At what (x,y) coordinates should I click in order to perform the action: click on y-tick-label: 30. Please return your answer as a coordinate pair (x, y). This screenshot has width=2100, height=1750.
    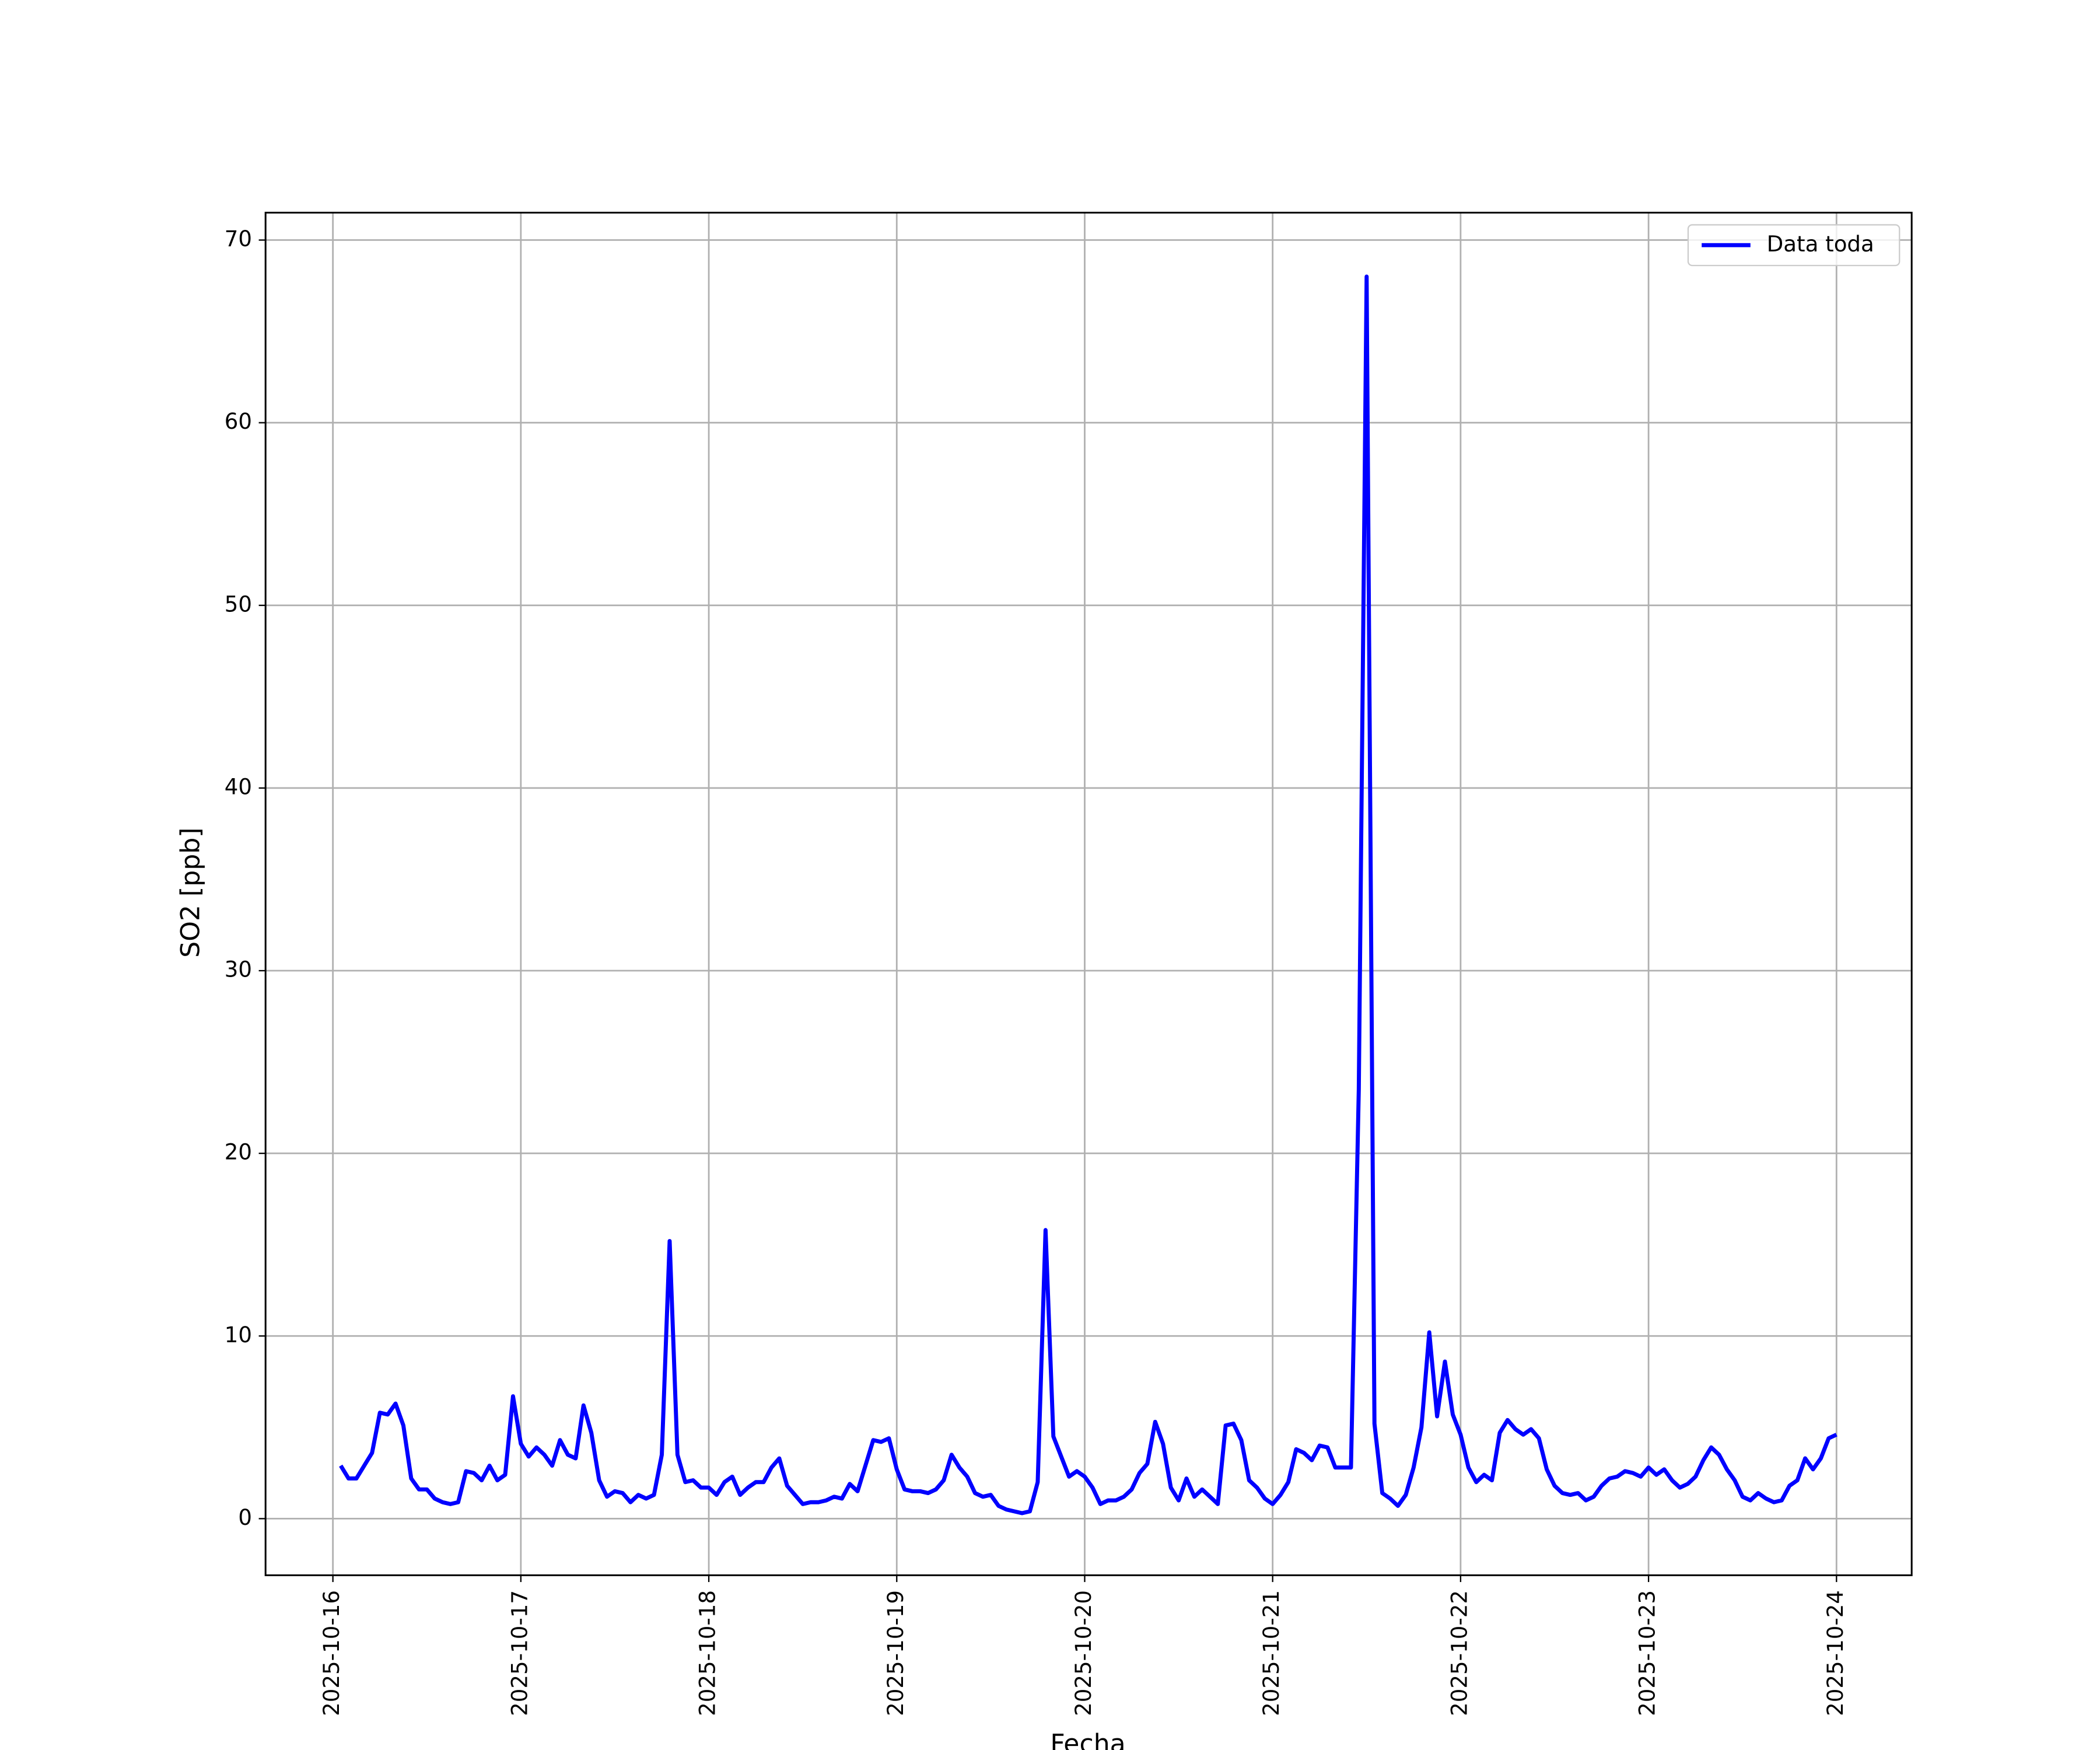
    Looking at the image, I should click on (238, 970).